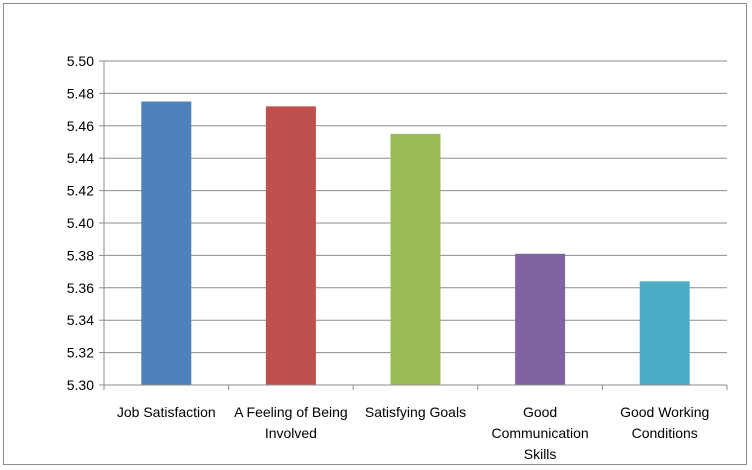  Describe the element at coordinates (80, 288) in the screenshot. I see `y-tick-label: 5.36` at that location.